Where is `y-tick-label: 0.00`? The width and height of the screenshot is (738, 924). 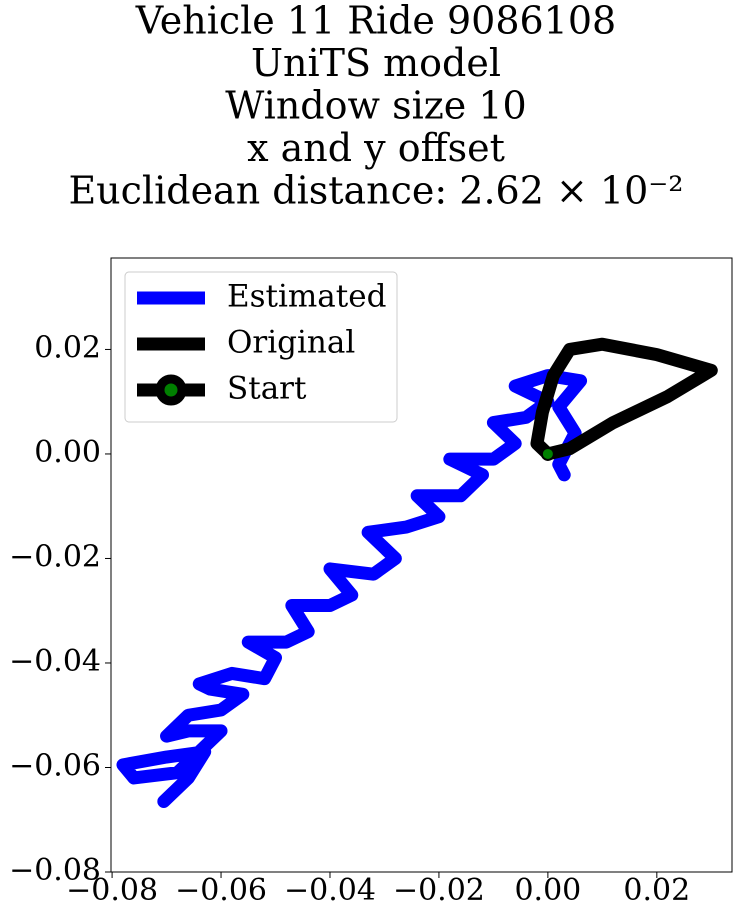 y-tick-label: 0.00 is located at coordinates (67, 452).